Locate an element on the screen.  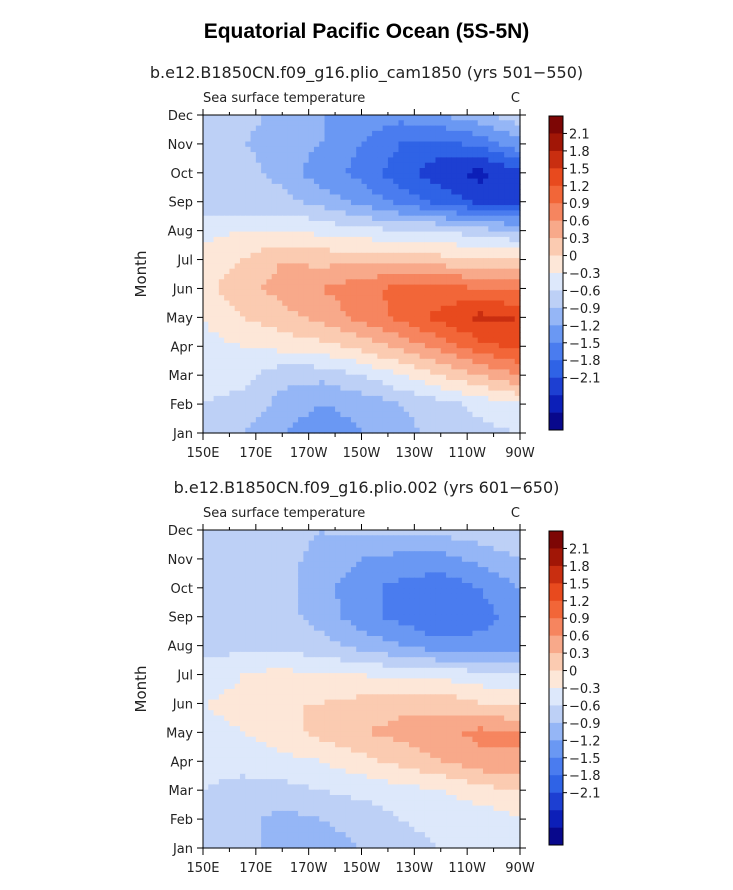
y-tick-label: May is located at coordinates (179, 318).